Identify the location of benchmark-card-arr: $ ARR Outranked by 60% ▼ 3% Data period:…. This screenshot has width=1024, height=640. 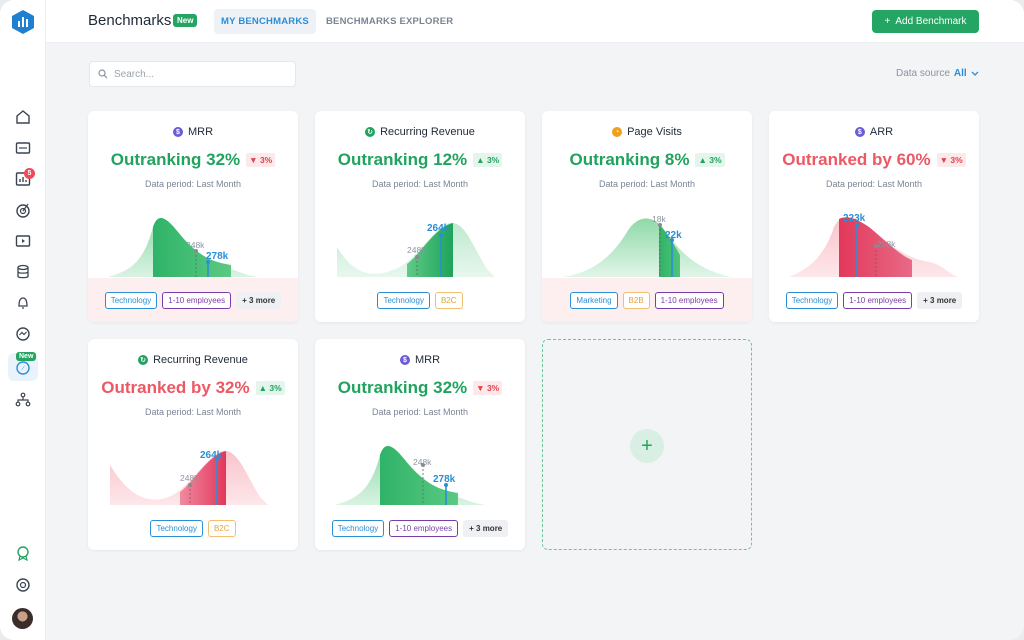
(874, 216).